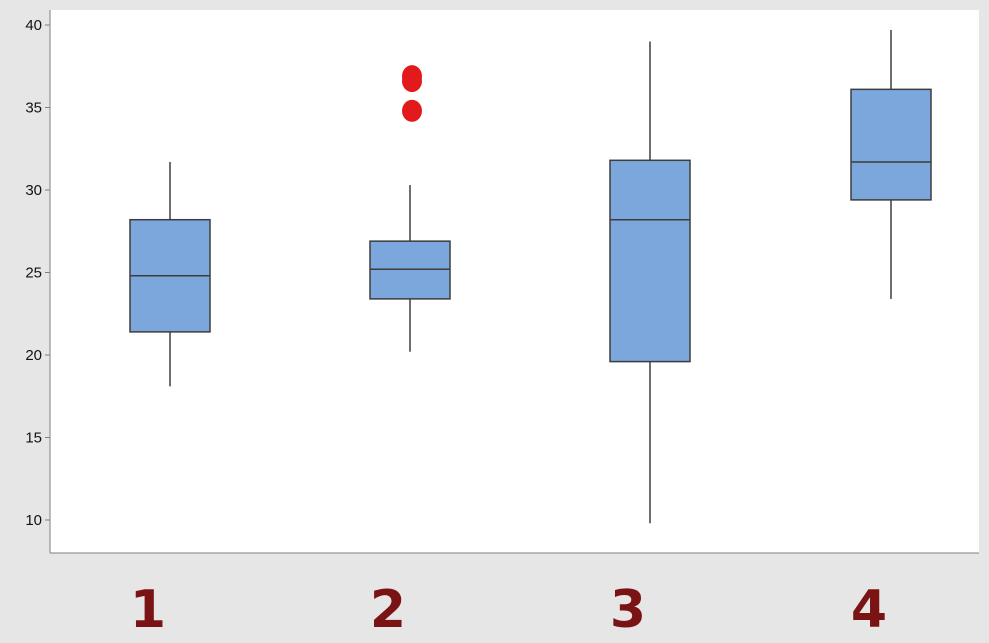  I want to click on x-category-label: 4, so click(869, 610).